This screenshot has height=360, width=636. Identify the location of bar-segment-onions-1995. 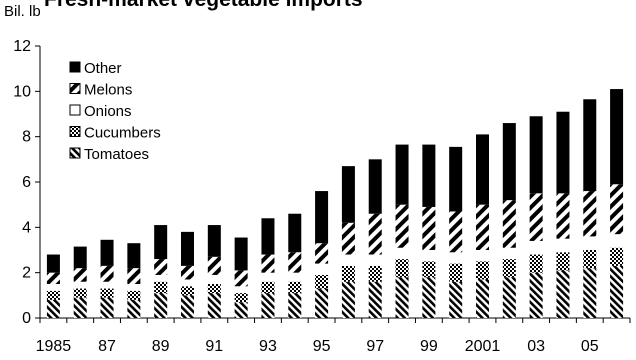
(322, 269).